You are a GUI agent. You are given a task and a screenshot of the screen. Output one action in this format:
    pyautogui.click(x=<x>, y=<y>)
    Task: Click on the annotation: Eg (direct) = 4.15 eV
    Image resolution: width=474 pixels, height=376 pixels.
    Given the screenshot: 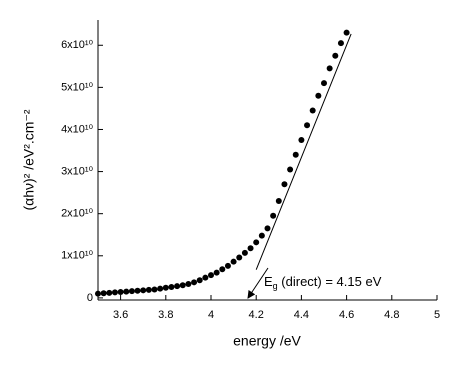 What is the action you would take?
    pyautogui.click(x=323, y=282)
    